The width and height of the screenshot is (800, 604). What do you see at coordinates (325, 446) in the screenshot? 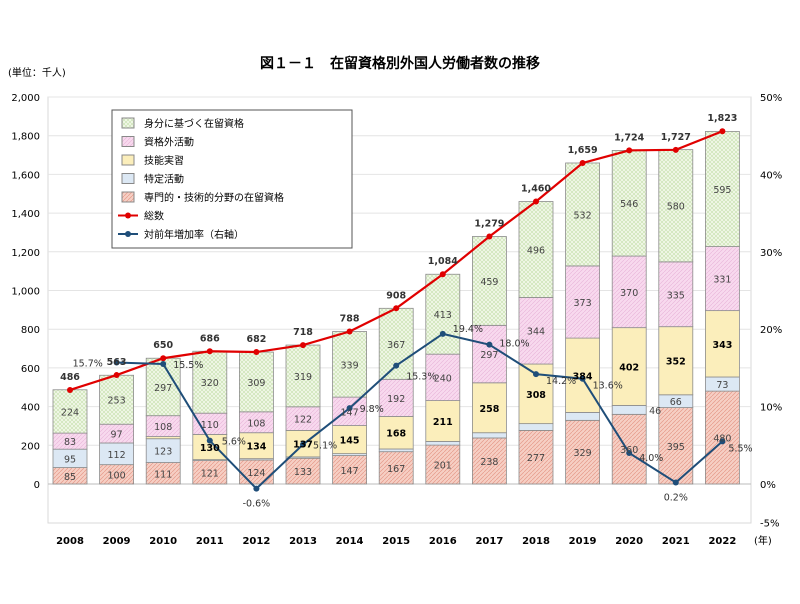
I see `growth-label: 5.1%` at bounding box center [325, 446].